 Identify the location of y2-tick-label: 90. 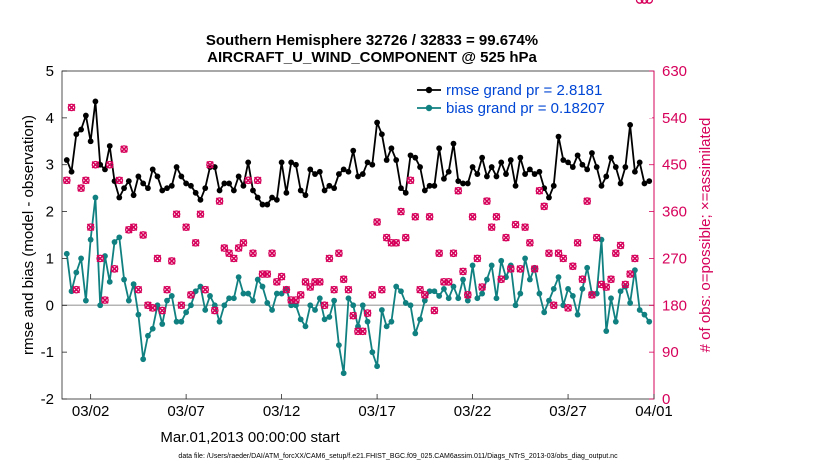
(670, 352).